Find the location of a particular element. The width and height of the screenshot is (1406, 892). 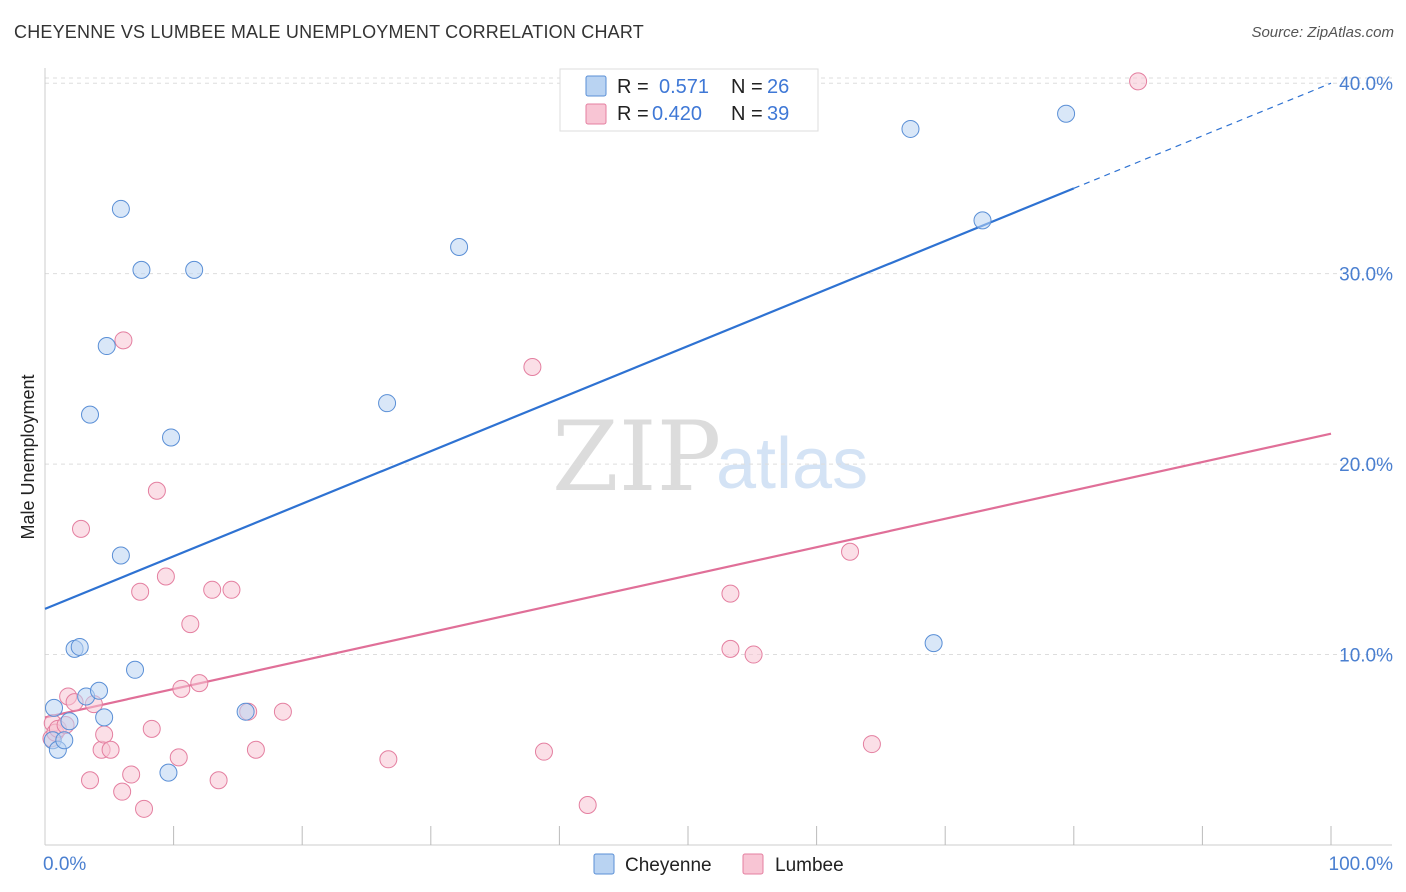

x-tick-label: 100.0% is located at coordinates (1361, 864).